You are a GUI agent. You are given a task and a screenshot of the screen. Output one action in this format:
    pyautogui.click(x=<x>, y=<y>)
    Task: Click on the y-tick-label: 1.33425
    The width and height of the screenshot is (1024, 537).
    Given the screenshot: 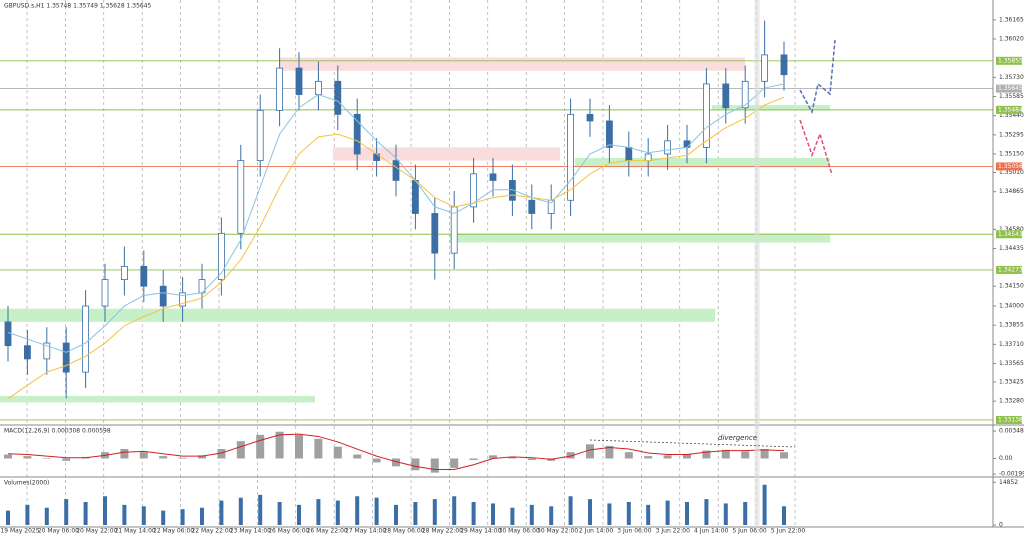 What is the action you would take?
    pyautogui.click(x=1011, y=382)
    